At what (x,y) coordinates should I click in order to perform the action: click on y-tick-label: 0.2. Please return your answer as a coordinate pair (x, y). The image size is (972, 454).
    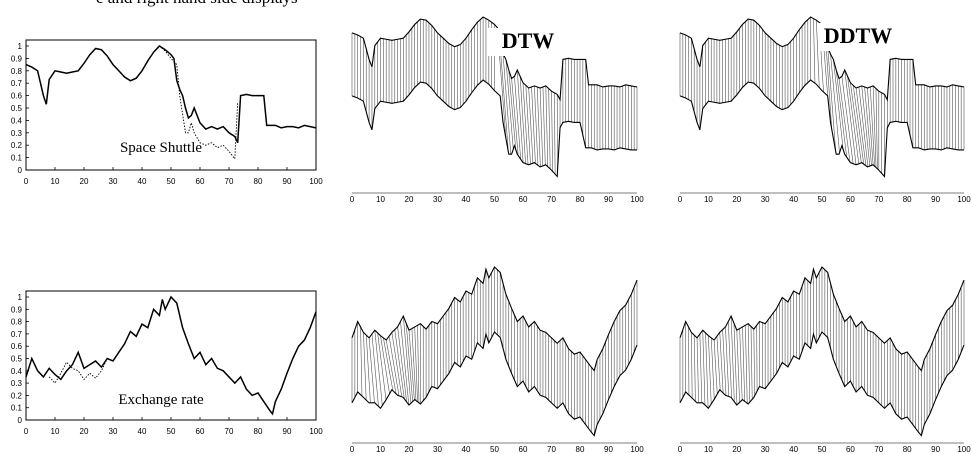
    Looking at the image, I should click on (17, 145).